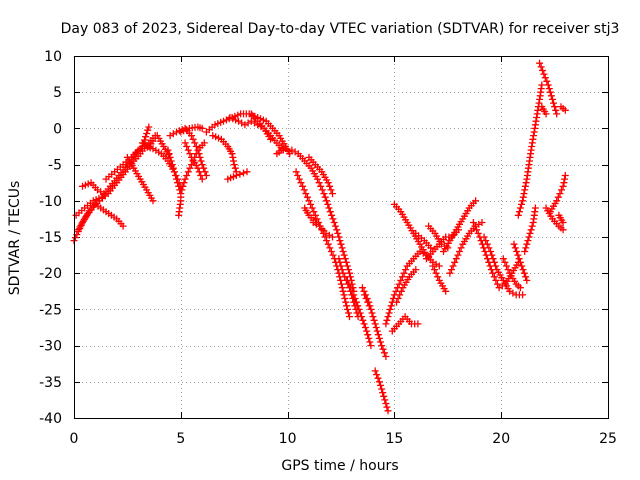 This screenshot has width=640, height=480. What do you see at coordinates (608, 439) in the screenshot?
I see `x-tick-label: 25` at bounding box center [608, 439].